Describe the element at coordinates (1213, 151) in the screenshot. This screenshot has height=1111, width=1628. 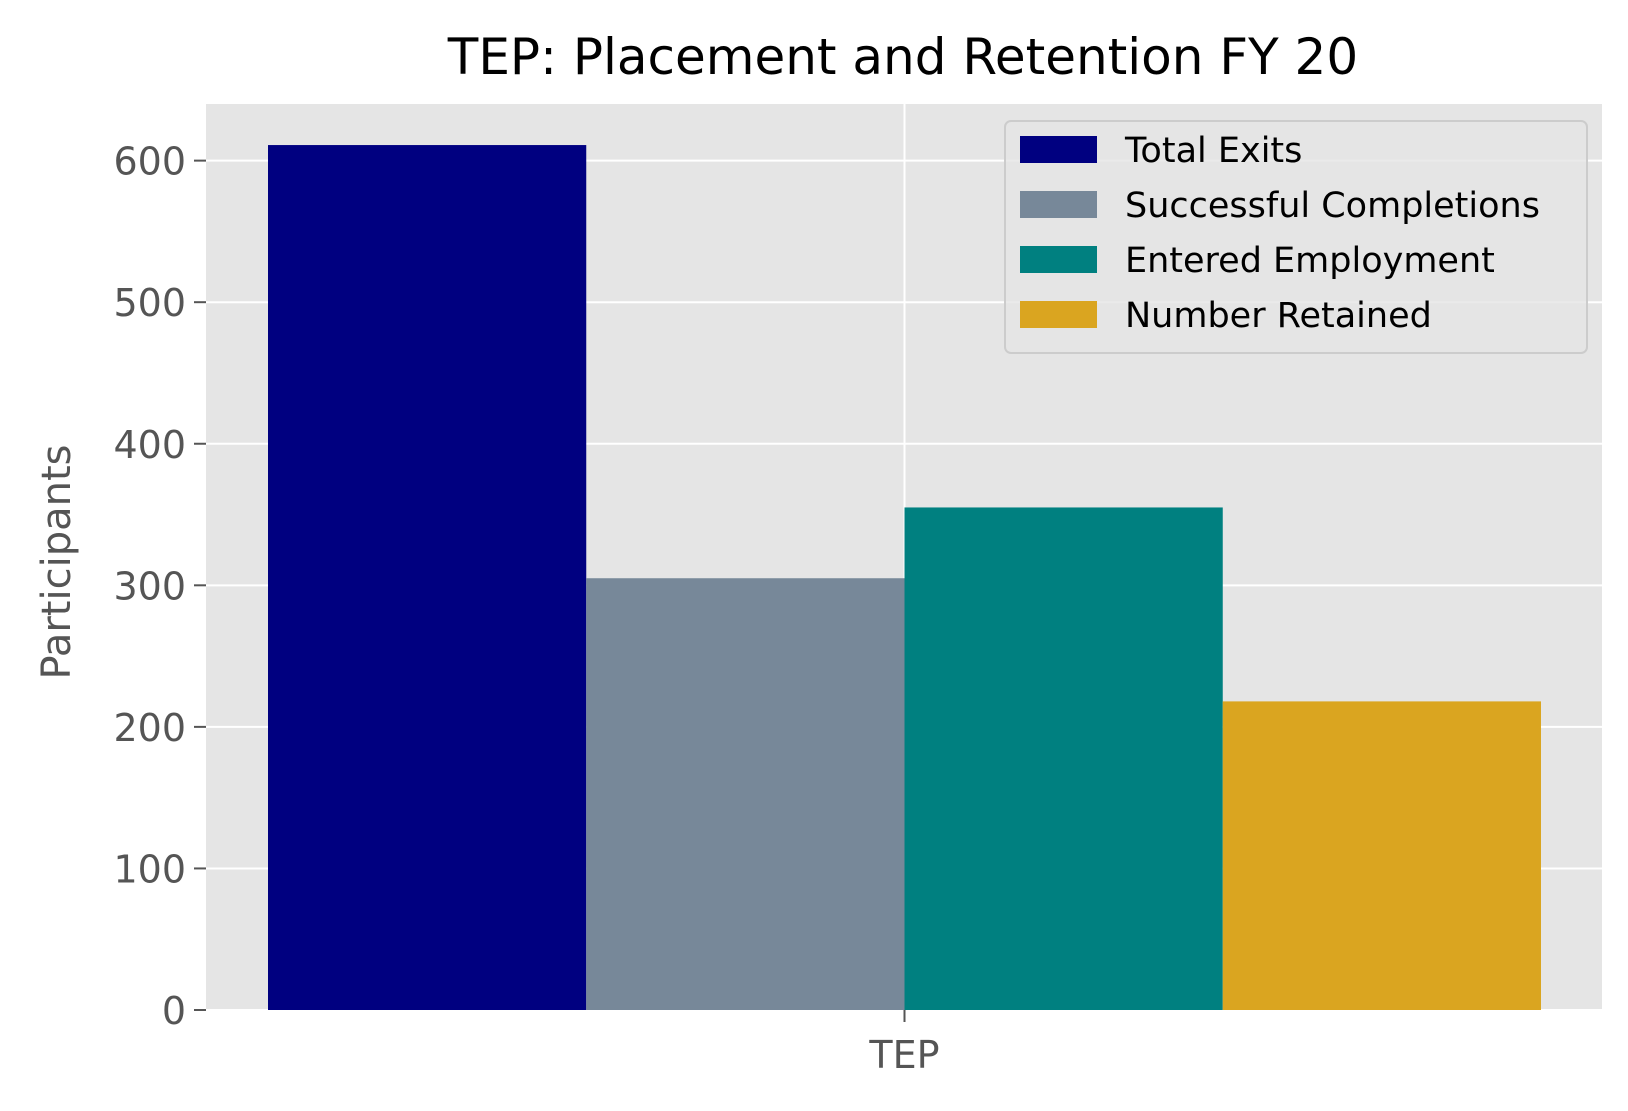
I see `legend-label: Total Exits` at that location.